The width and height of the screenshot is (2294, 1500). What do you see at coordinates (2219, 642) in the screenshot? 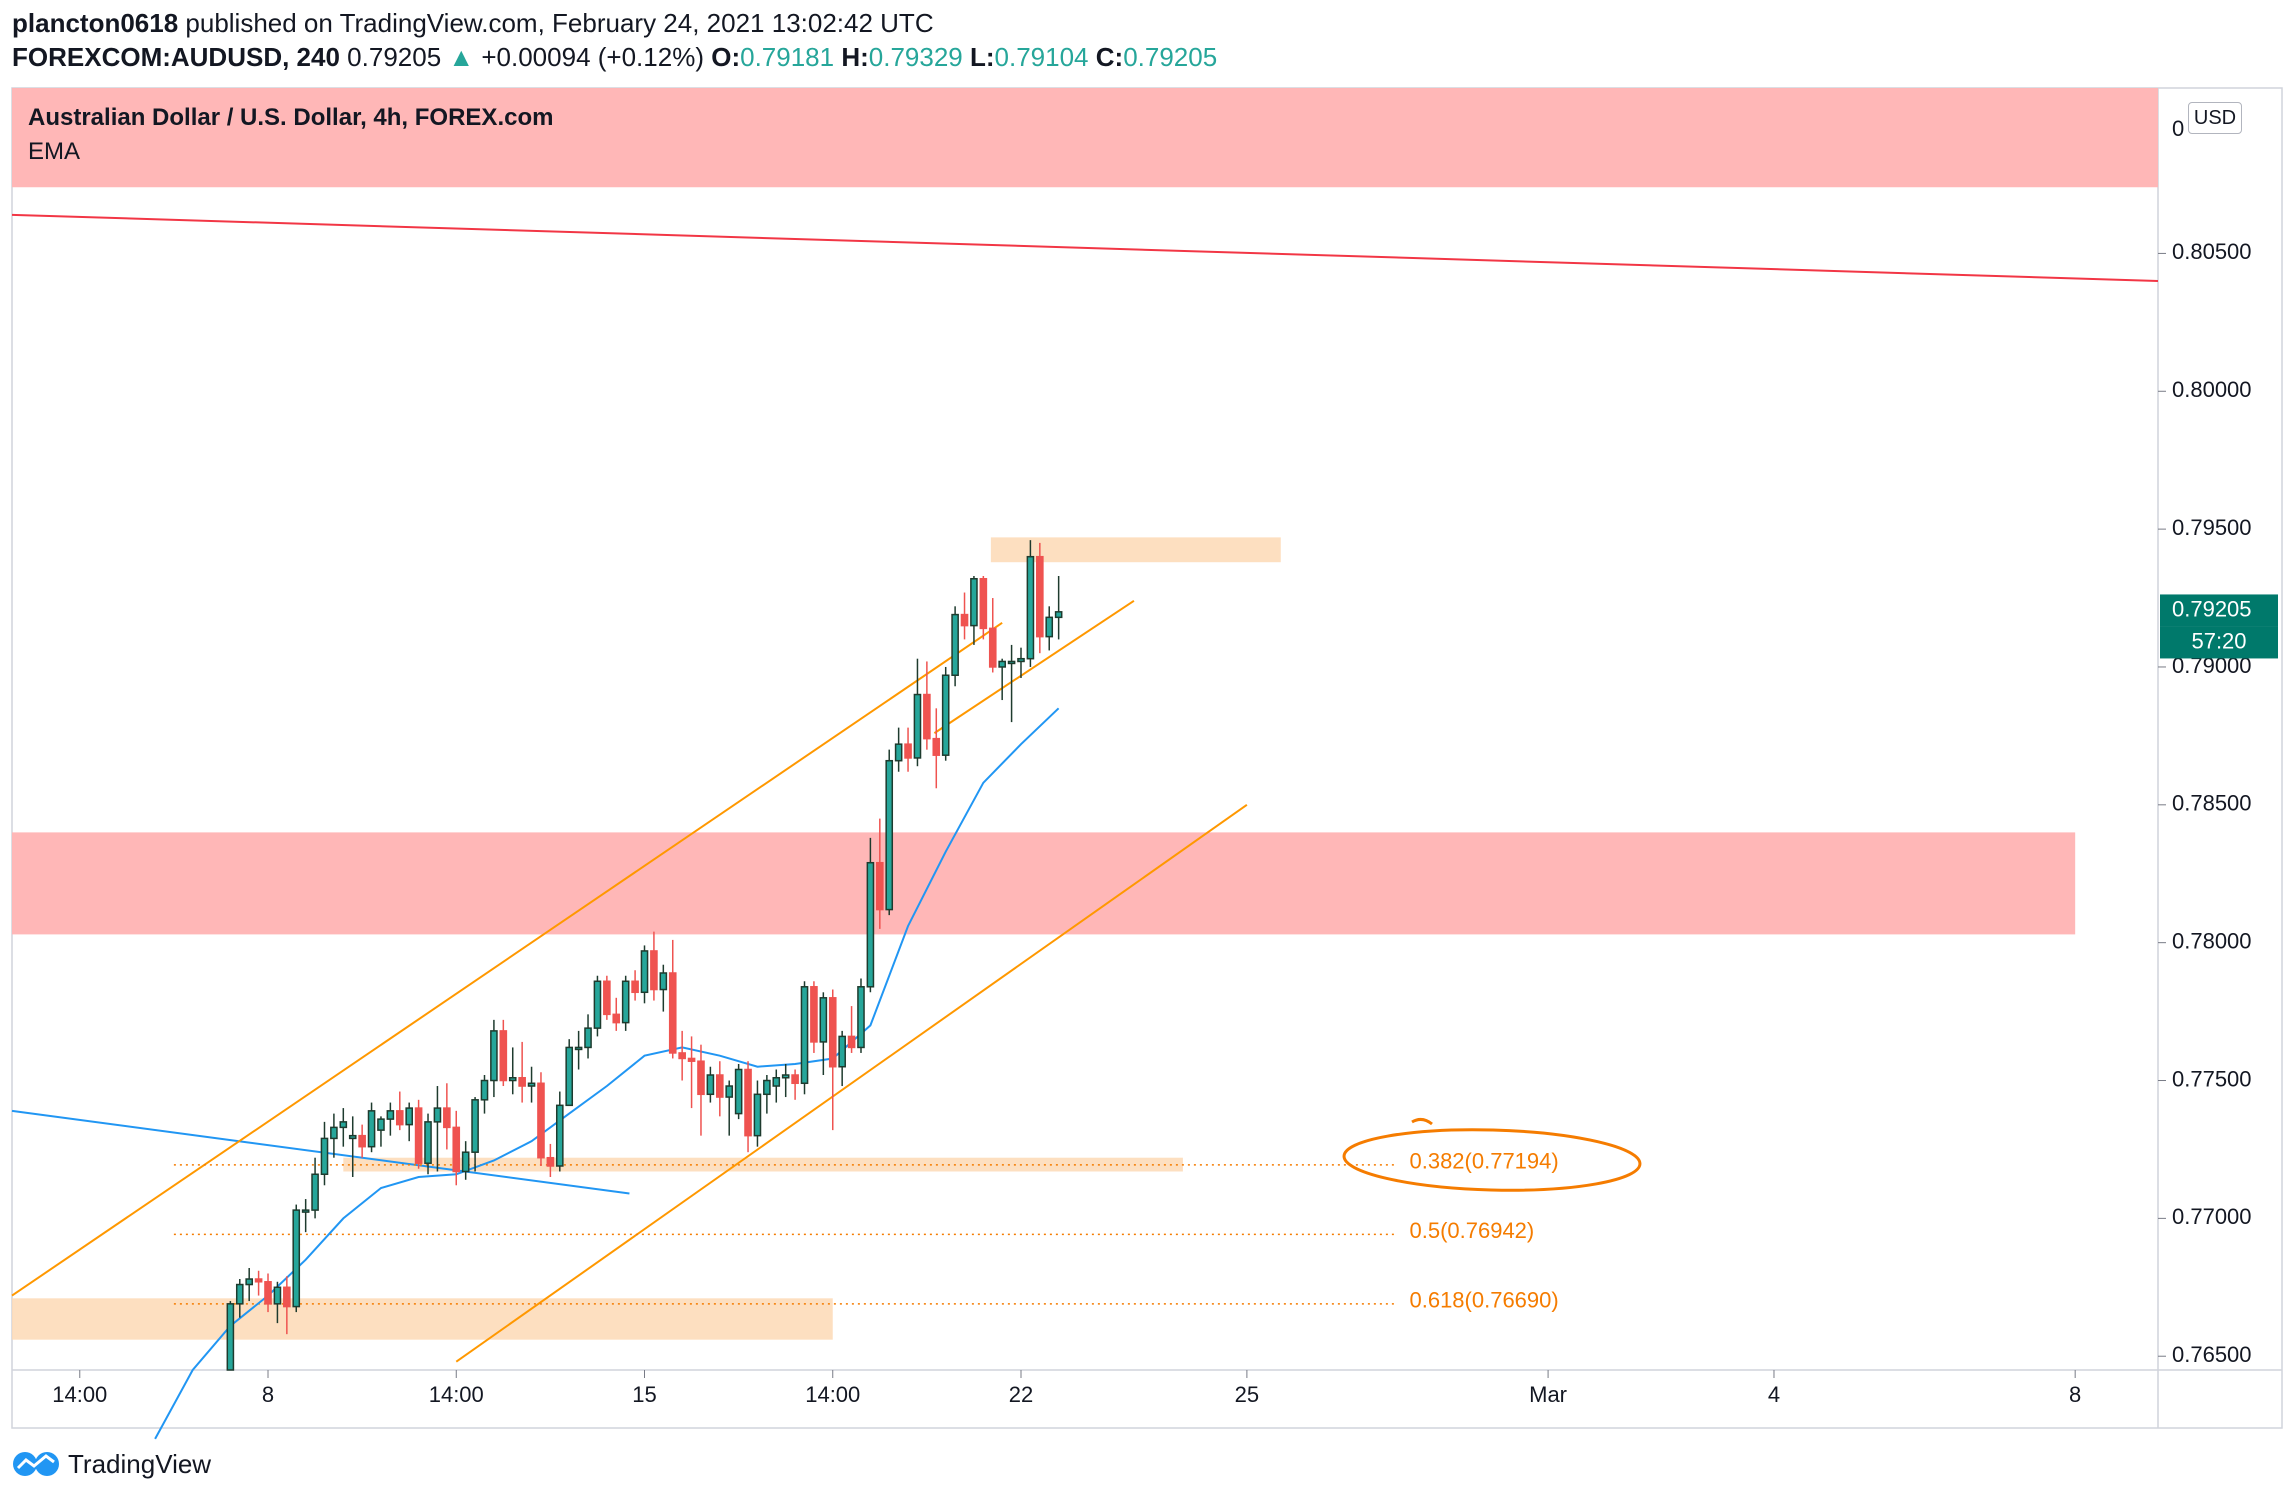
I see `countdown-box` at bounding box center [2219, 642].